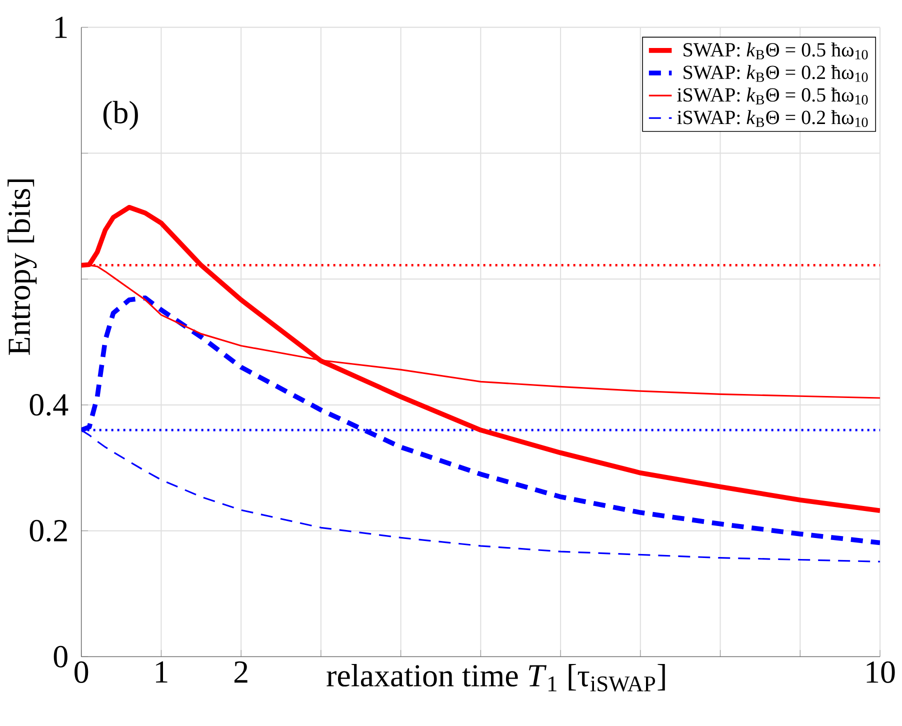  Describe the element at coordinates (776, 73) in the screenshot. I see `legend-label: SWAP: k$_{B}$Θ = 0.2 ħω$_{10}$` at that location.